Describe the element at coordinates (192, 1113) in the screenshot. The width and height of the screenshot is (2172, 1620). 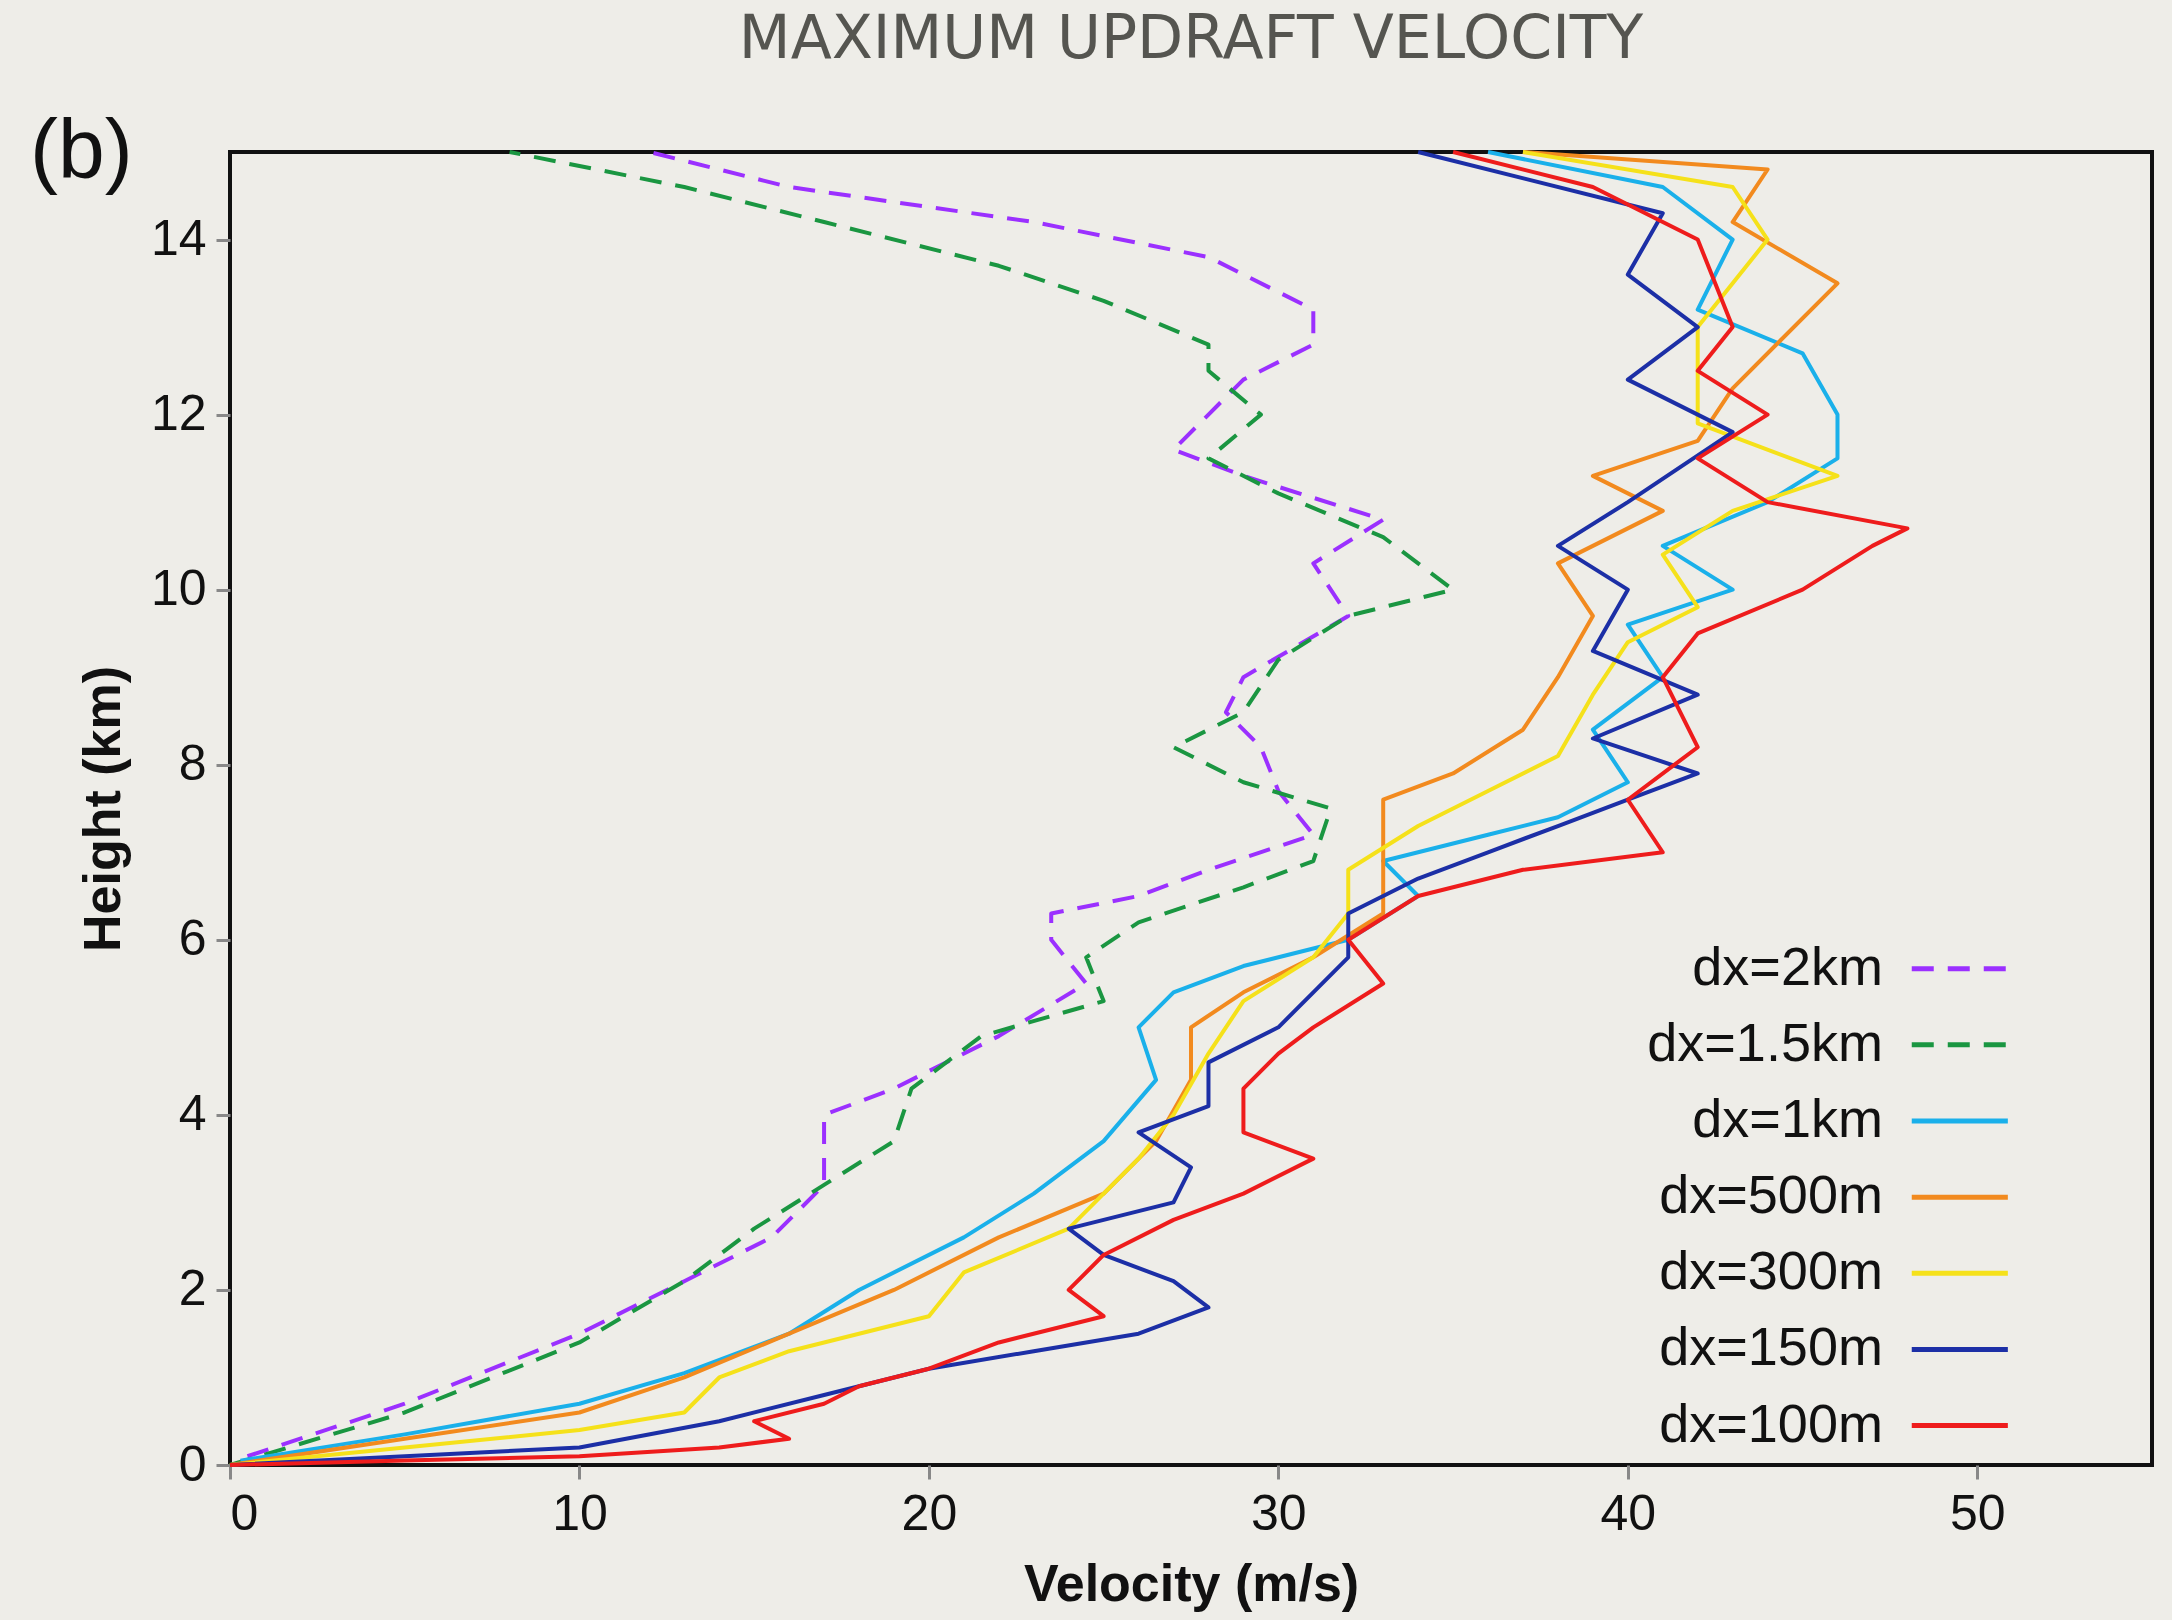
I see `y-tick-label: 4` at that location.